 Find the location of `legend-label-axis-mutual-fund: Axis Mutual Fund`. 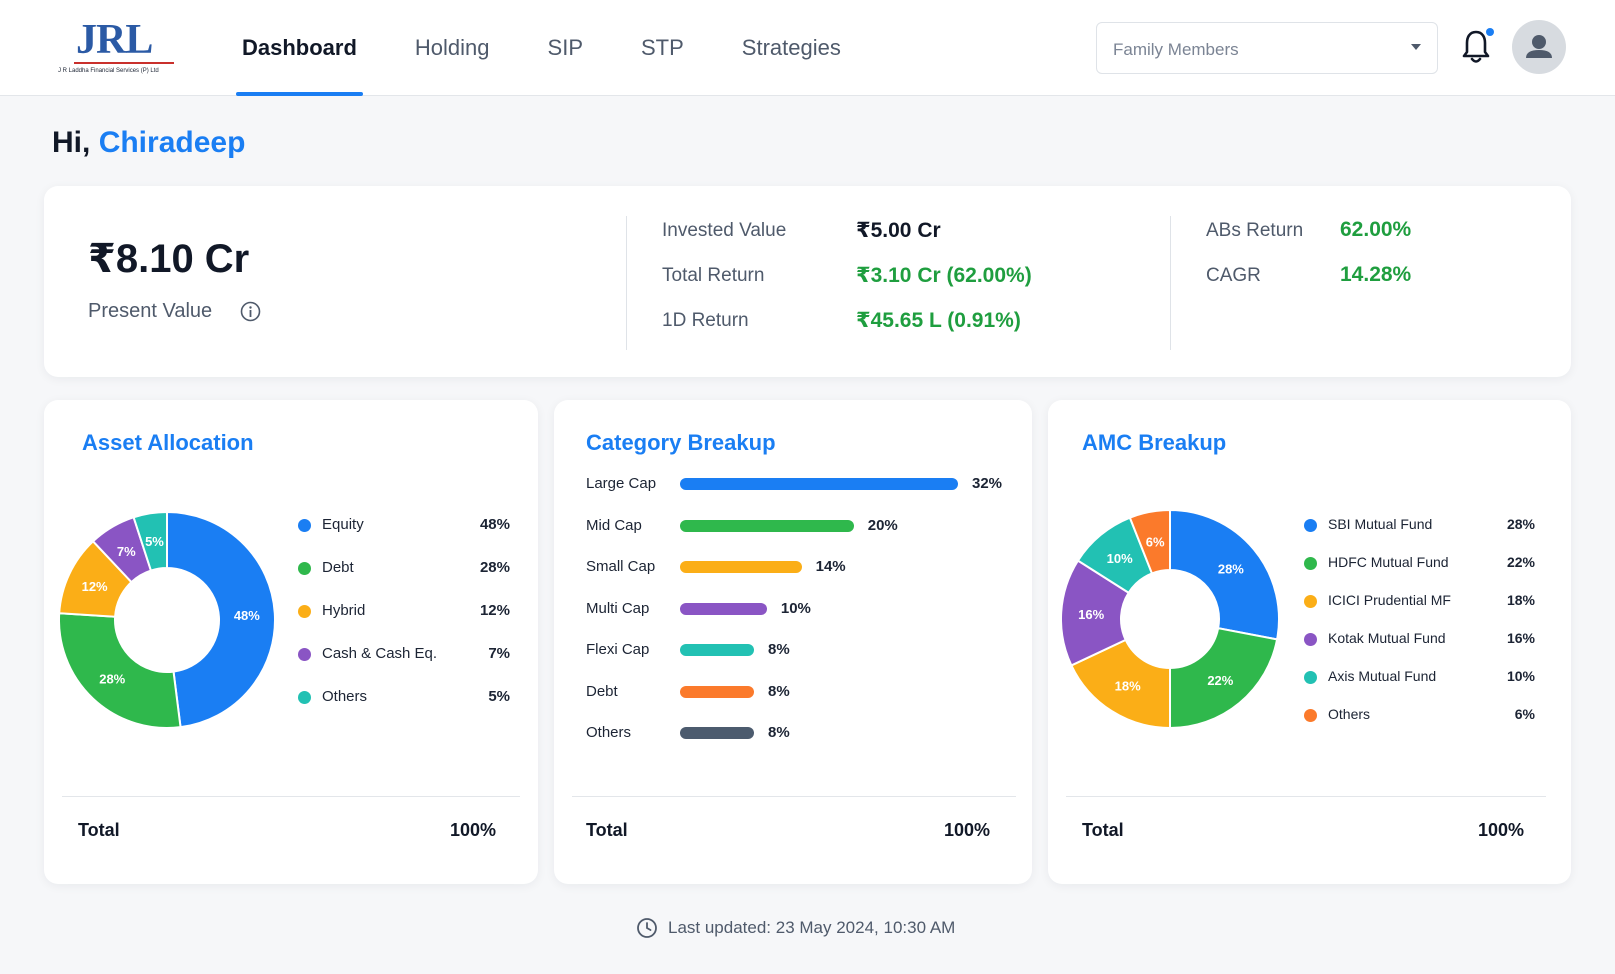

legend-label-axis-mutual-fund: Axis Mutual Fund is located at coordinates (1382, 676).